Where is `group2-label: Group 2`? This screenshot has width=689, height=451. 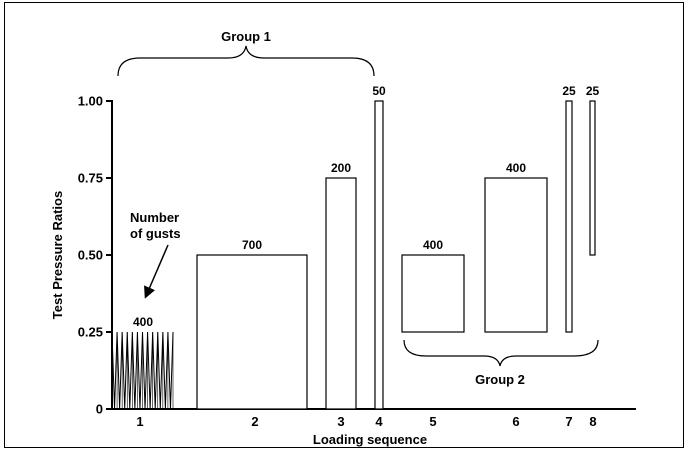 group2-label: Group 2 is located at coordinates (500, 379).